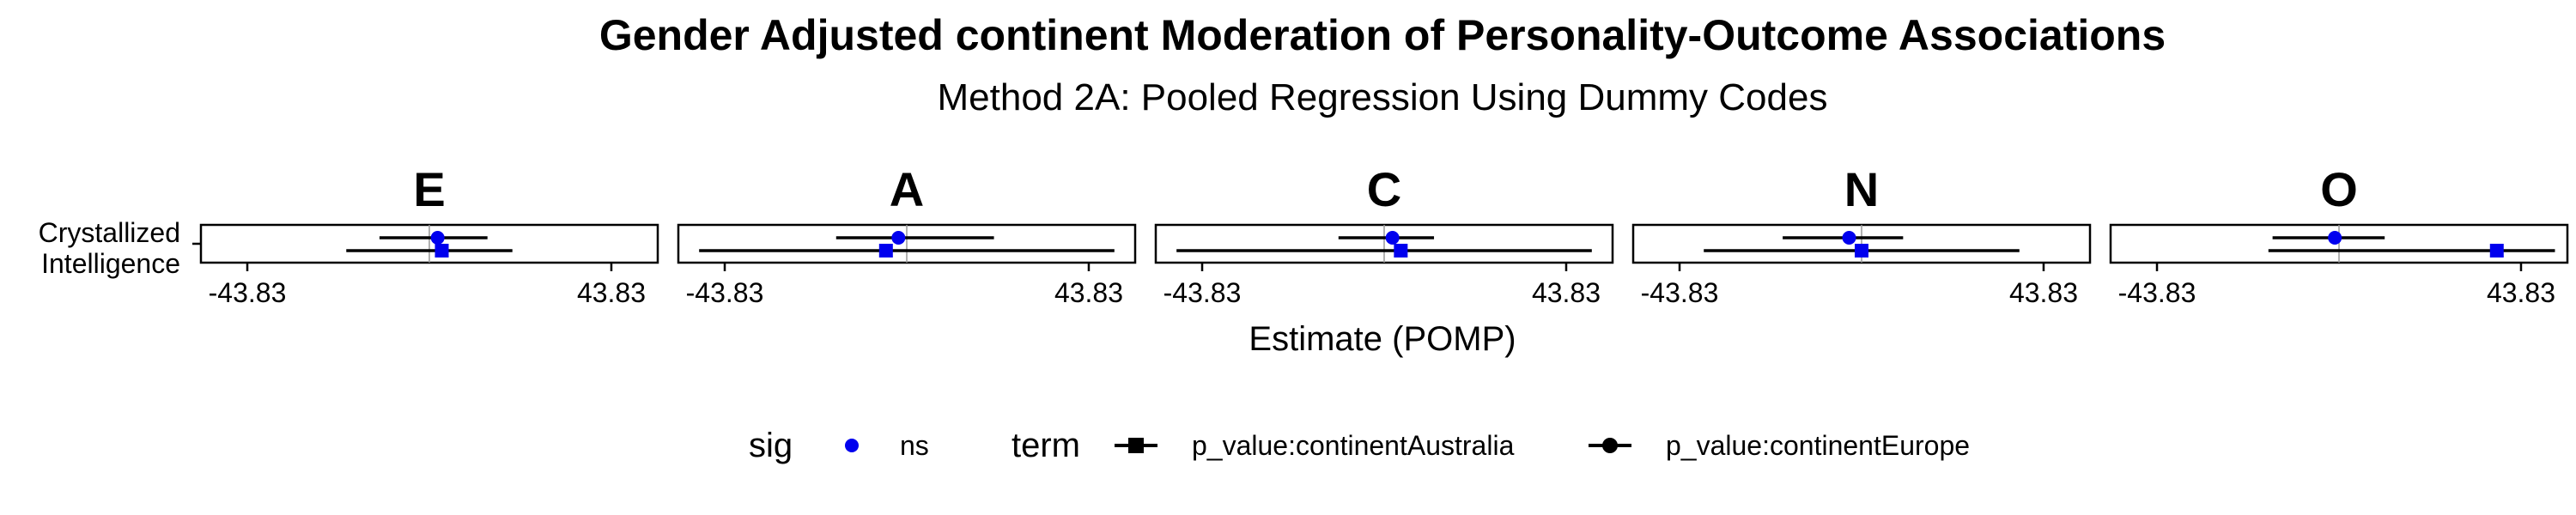 The height and width of the screenshot is (515, 2576). I want to click on facet-strip-label: C, so click(1384, 189).